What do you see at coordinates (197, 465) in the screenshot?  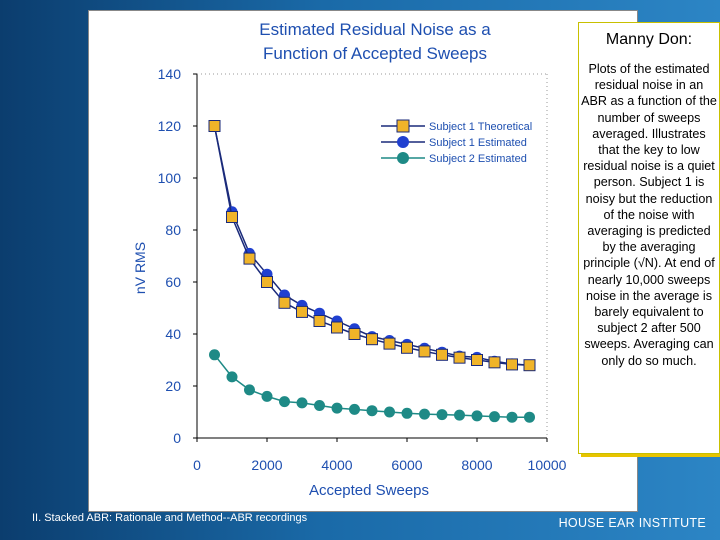 I see `x-tick-label-0: 0` at bounding box center [197, 465].